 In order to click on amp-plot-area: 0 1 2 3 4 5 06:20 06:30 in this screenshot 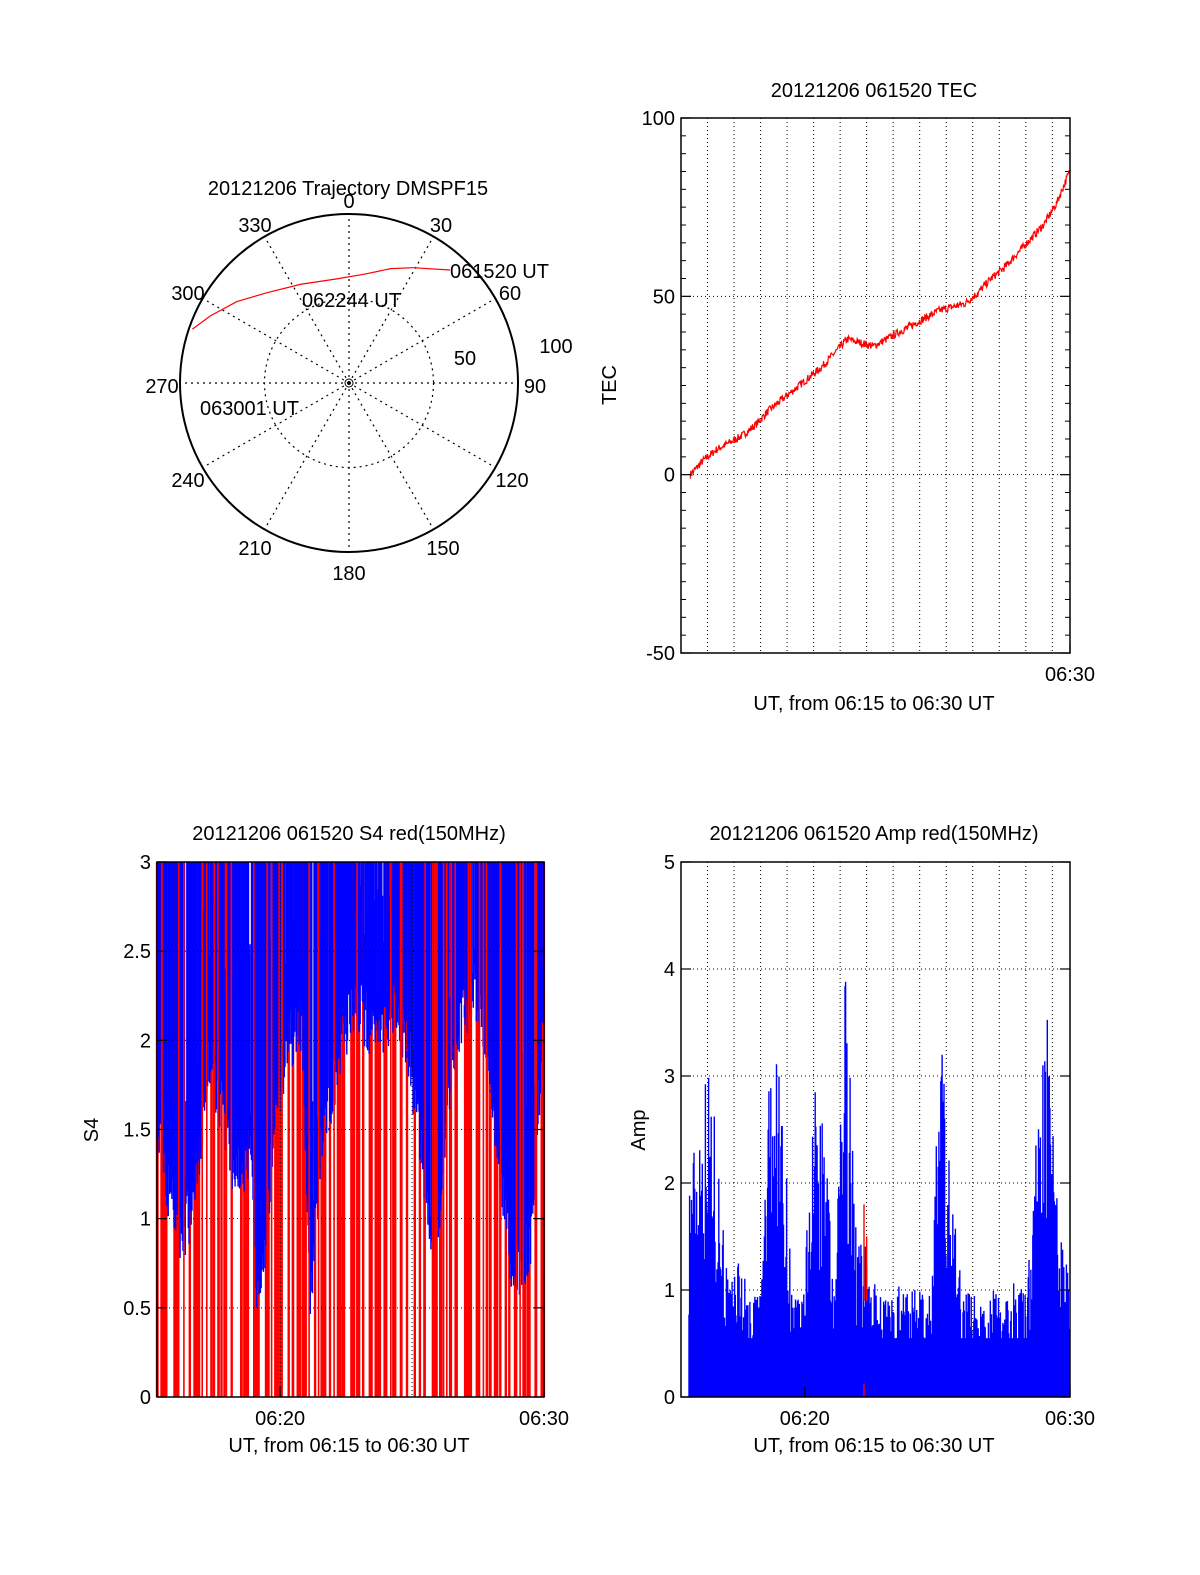, I will do `click(879, 1141)`.